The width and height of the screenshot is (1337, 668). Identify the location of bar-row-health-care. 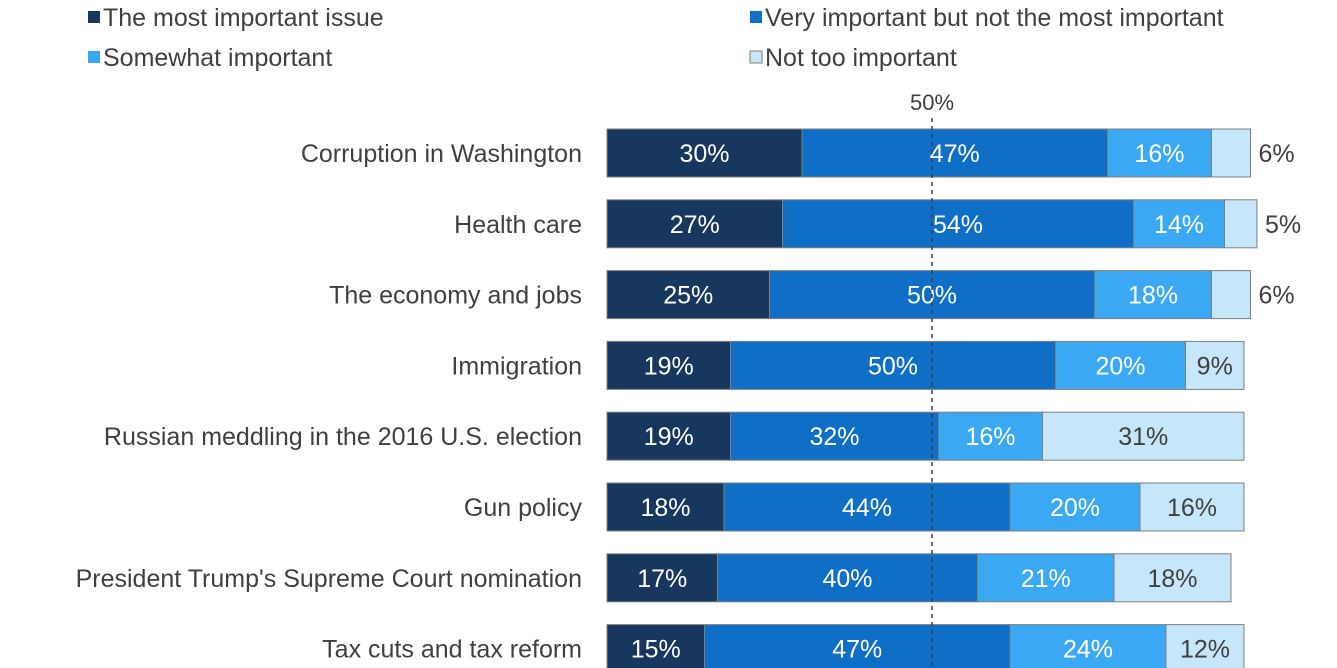
(932, 224).